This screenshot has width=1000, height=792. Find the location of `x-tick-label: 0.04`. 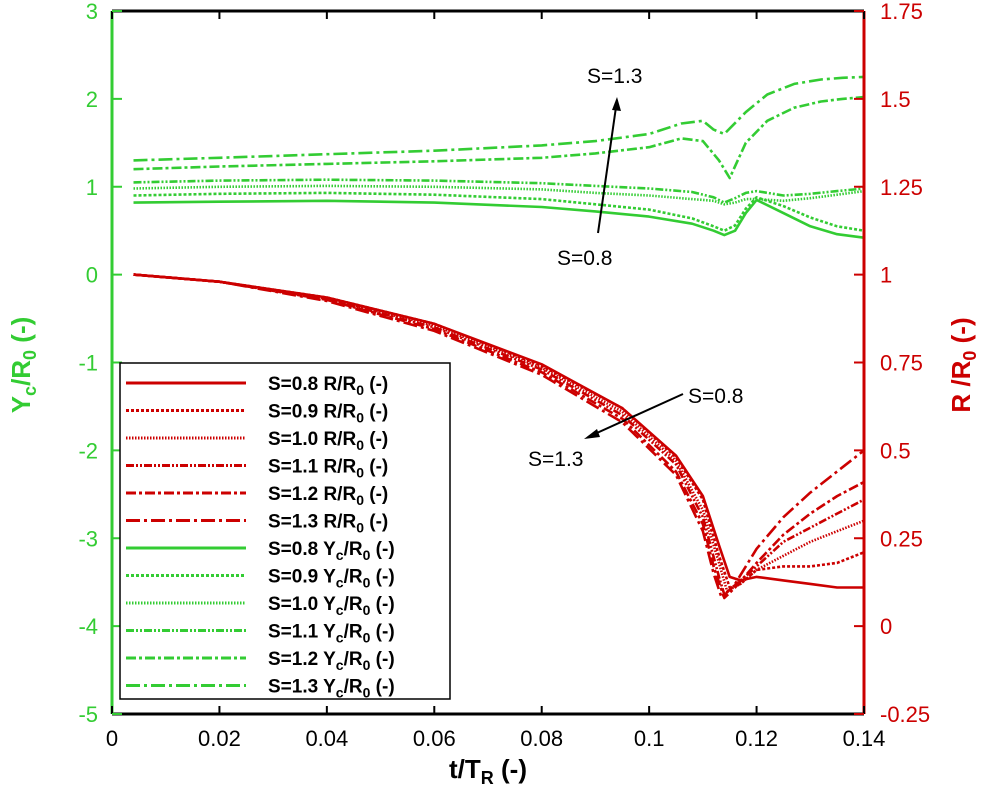

x-tick-label: 0.04 is located at coordinates (326, 738).